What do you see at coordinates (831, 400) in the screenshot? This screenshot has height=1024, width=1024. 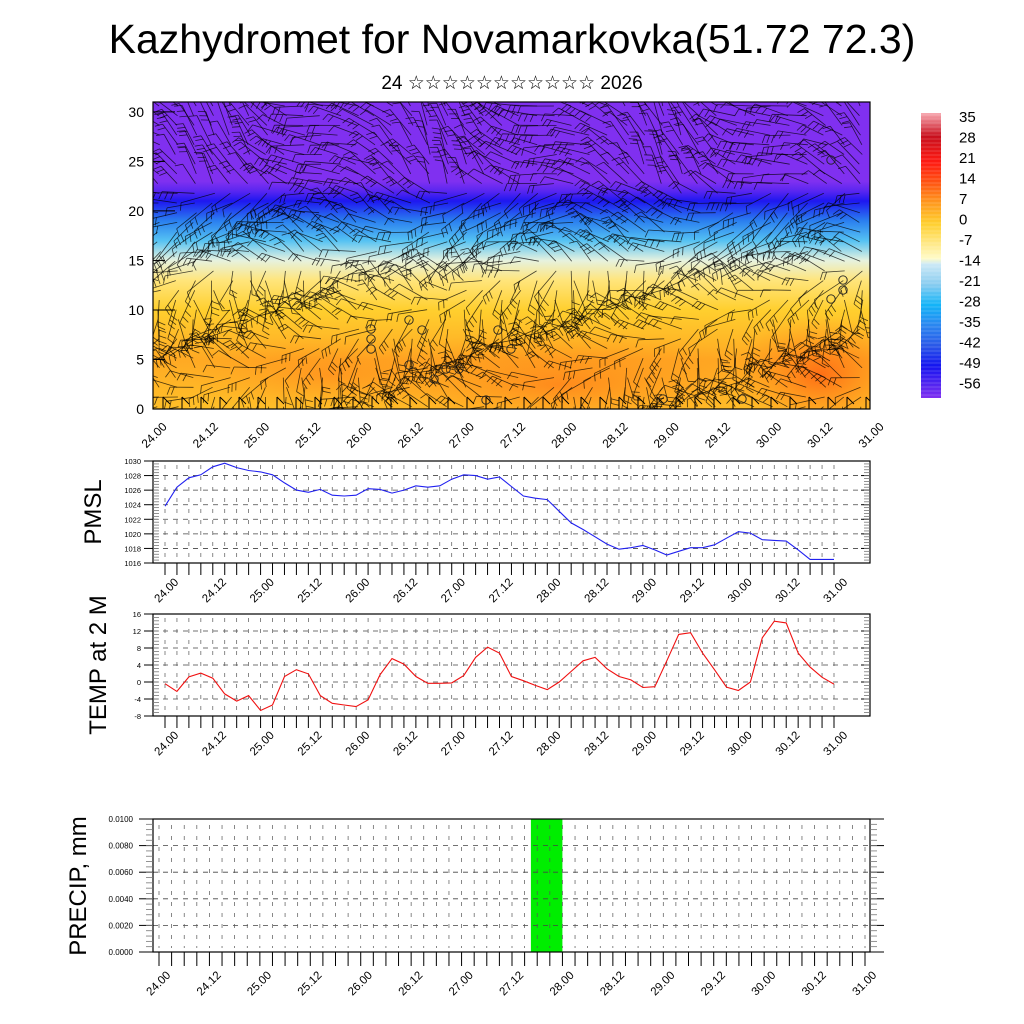 I see `wind-barb-surface-flag` at bounding box center [831, 400].